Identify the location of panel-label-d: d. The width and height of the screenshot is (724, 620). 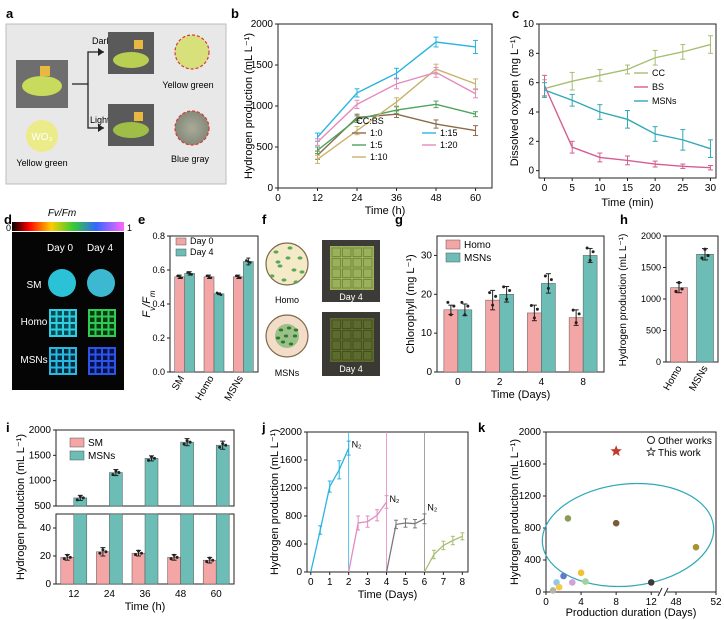
(8, 219).